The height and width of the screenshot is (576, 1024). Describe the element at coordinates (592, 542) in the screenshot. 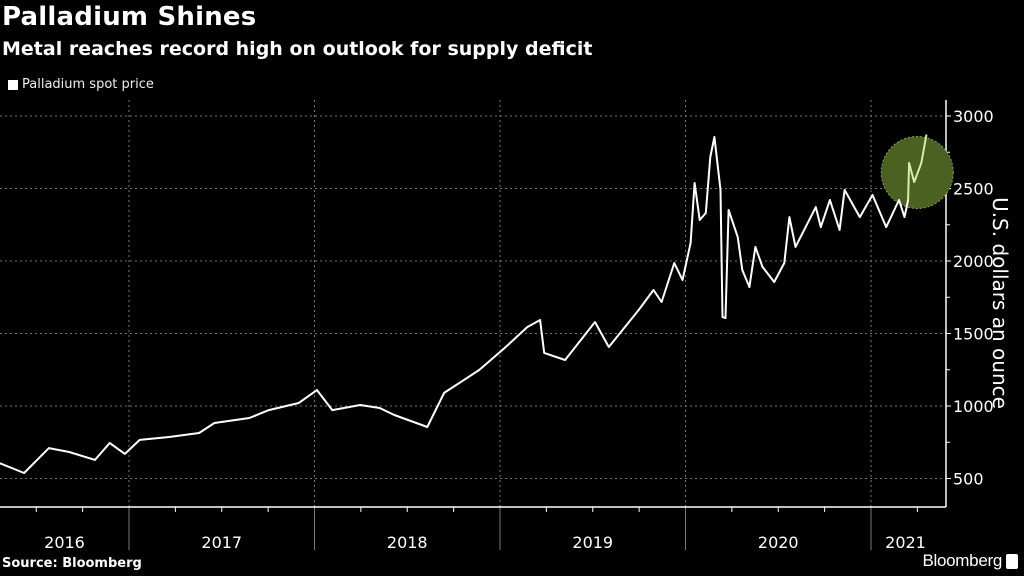

I see `x-tick-label: 2019` at that location.